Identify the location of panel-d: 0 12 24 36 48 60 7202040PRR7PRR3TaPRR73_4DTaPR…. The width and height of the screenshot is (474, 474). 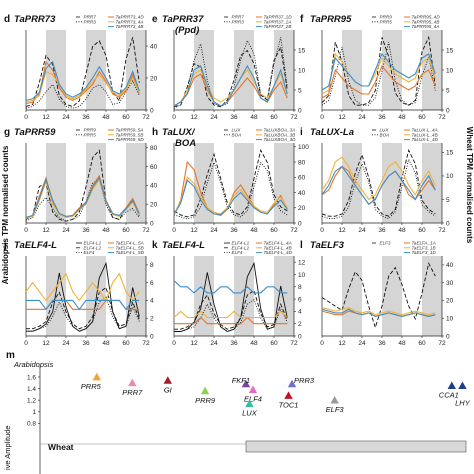
(81, 67).